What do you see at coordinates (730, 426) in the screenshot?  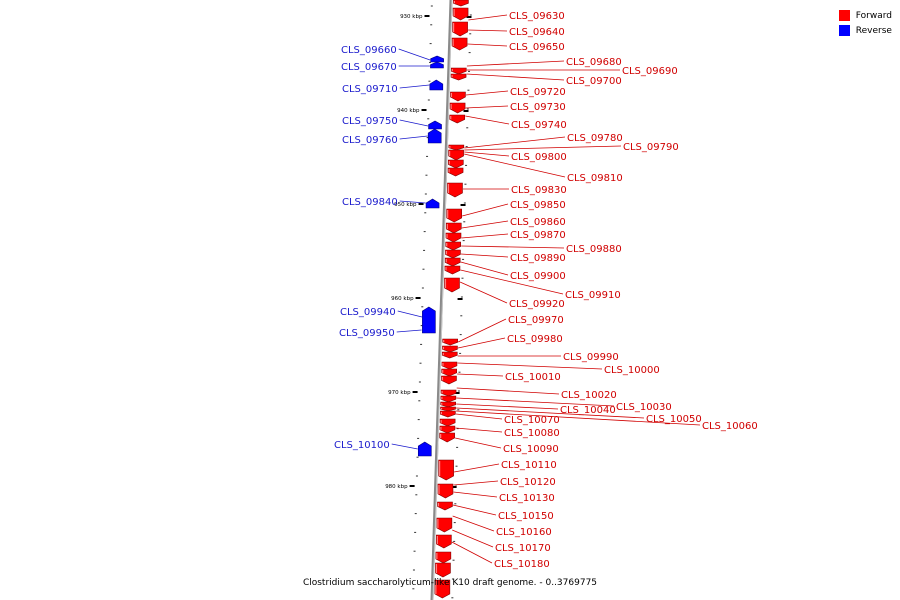 I see `forward-gene-label: CLS_10060` at bounding box center [730, 426].